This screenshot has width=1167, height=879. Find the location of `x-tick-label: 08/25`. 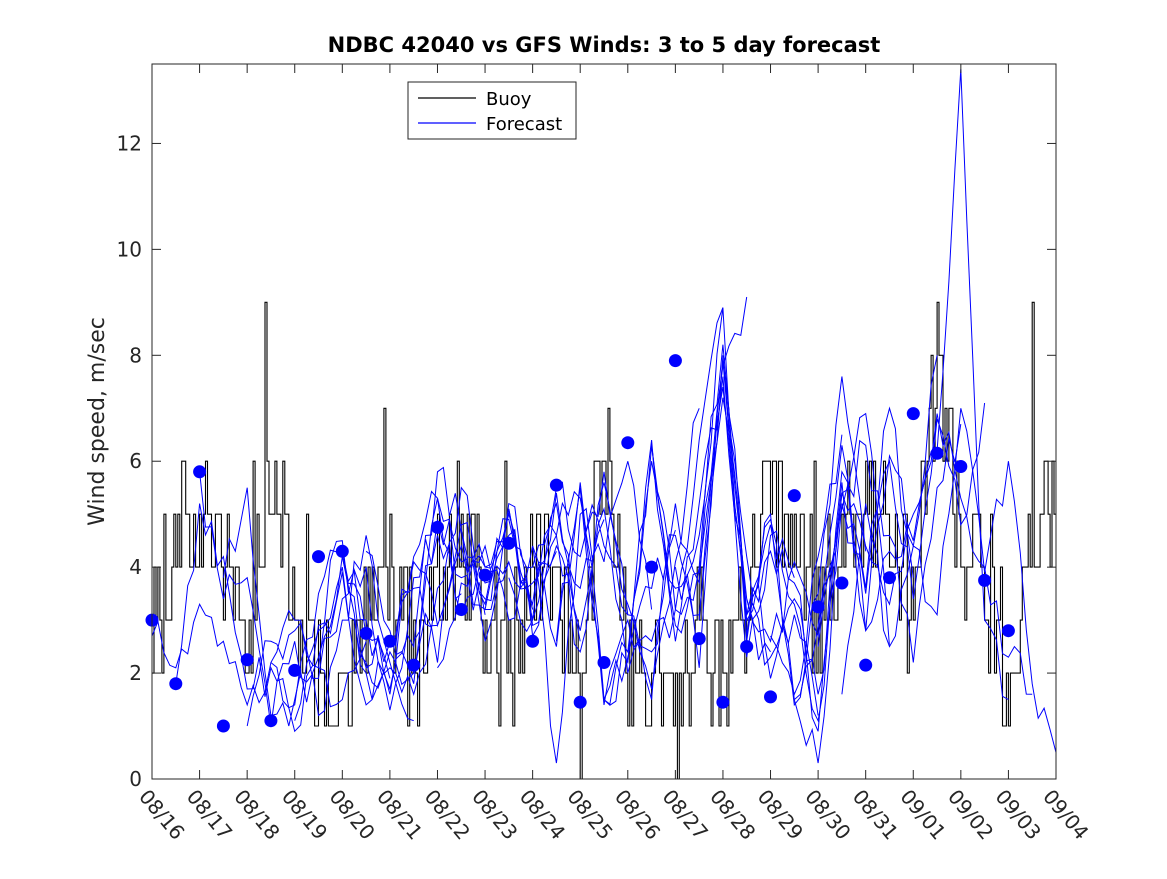

x-tick-label: 08/25 is located at coordinates (589, 815).